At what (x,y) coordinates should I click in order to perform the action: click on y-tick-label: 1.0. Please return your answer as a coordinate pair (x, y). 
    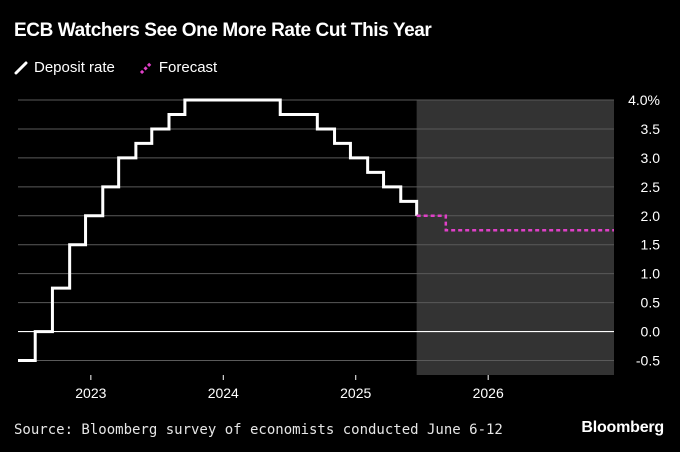
    Looking at the image, I should click on (651, 274).